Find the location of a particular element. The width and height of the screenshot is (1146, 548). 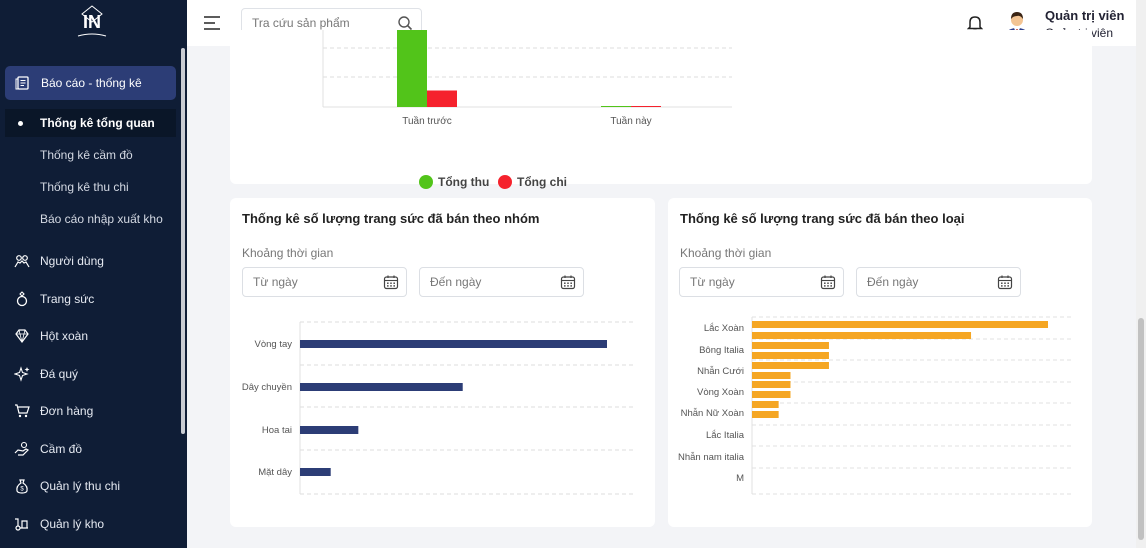

sidebar-subitem-pawn-stats: Thống kê cầm đồ is located at coordinates (90, 155).